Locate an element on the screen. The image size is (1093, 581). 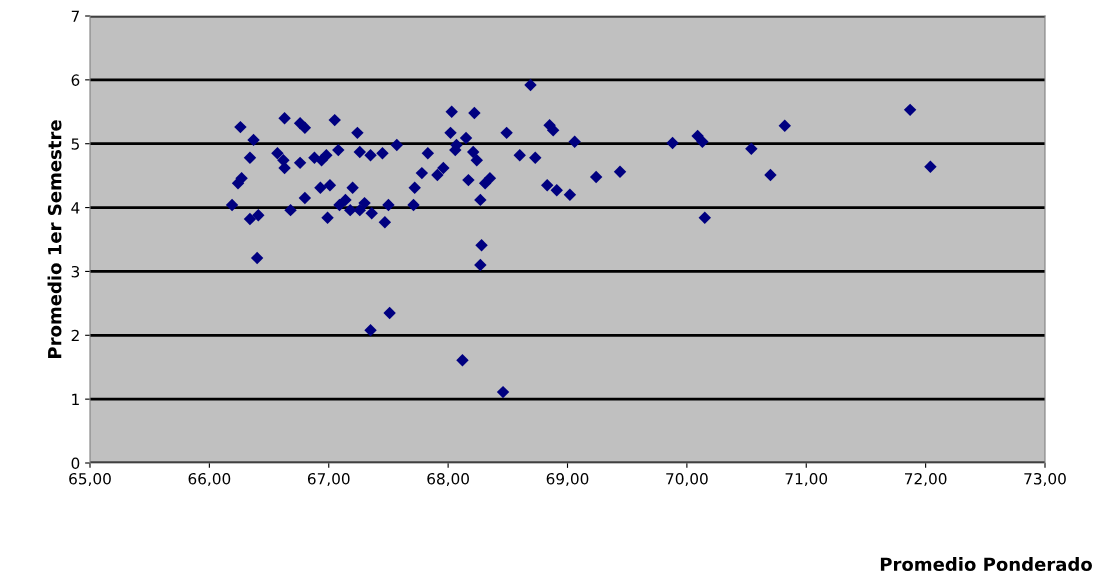
x-axis-title: Promedio Ponderado is located at coordinates (986, 564).